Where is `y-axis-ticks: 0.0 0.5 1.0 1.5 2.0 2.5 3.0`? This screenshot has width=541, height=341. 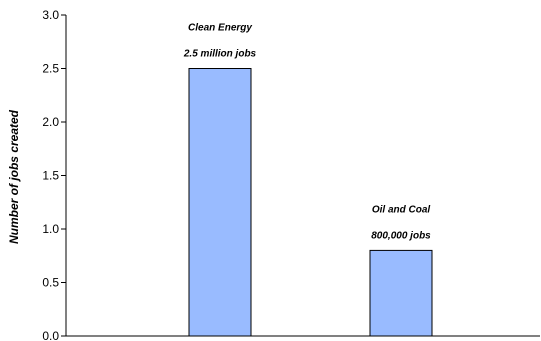 y-axis-ticks: 0.0 0.5 1.0 1.5 2.0 2.5 3.0 is located at coordinates (54, 174).